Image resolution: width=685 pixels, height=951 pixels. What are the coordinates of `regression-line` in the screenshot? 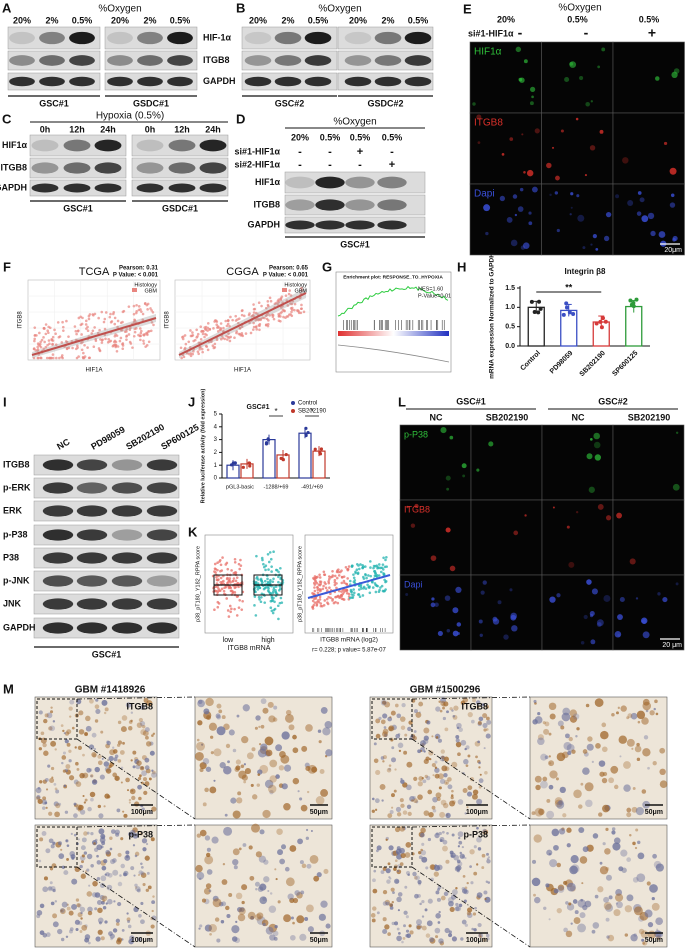 It's located at (242, 324).